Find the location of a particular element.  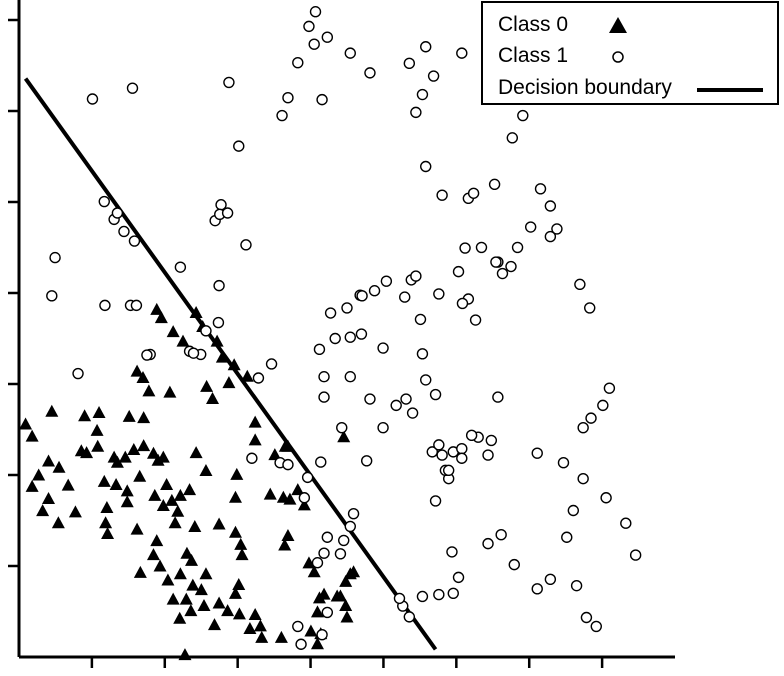

legend-label-decision-boundary: Decision boundary is located at coordinates (585, 87).